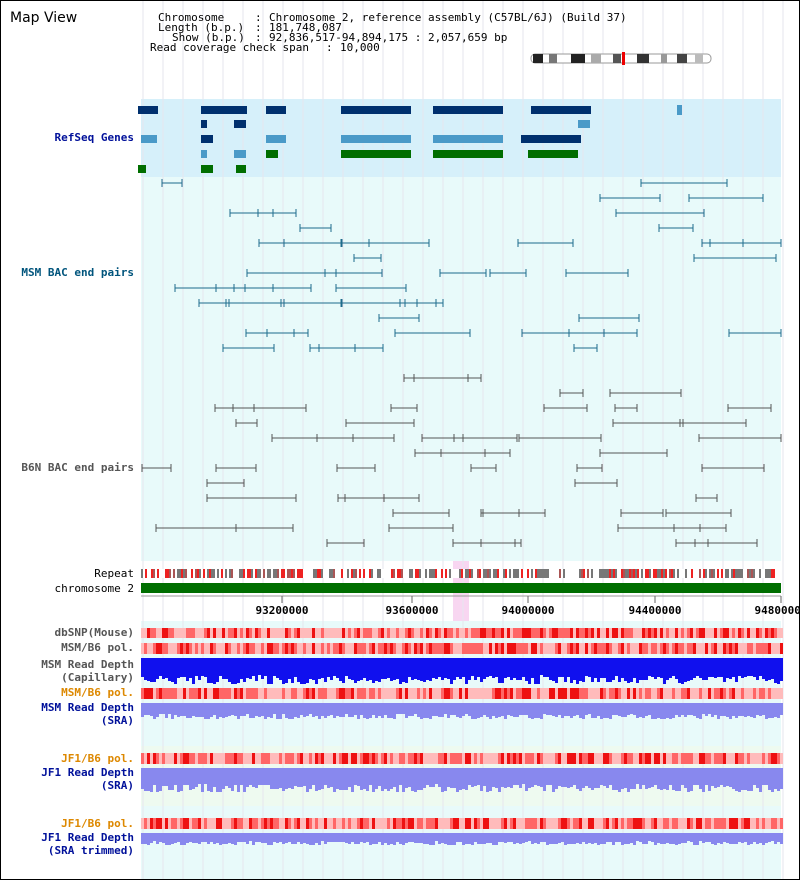 The image size is (800, 880). Describe the element at coordinates (94, 137) in the screenshot. I see `track-label-refseq: RefSeq Genes` at that location.